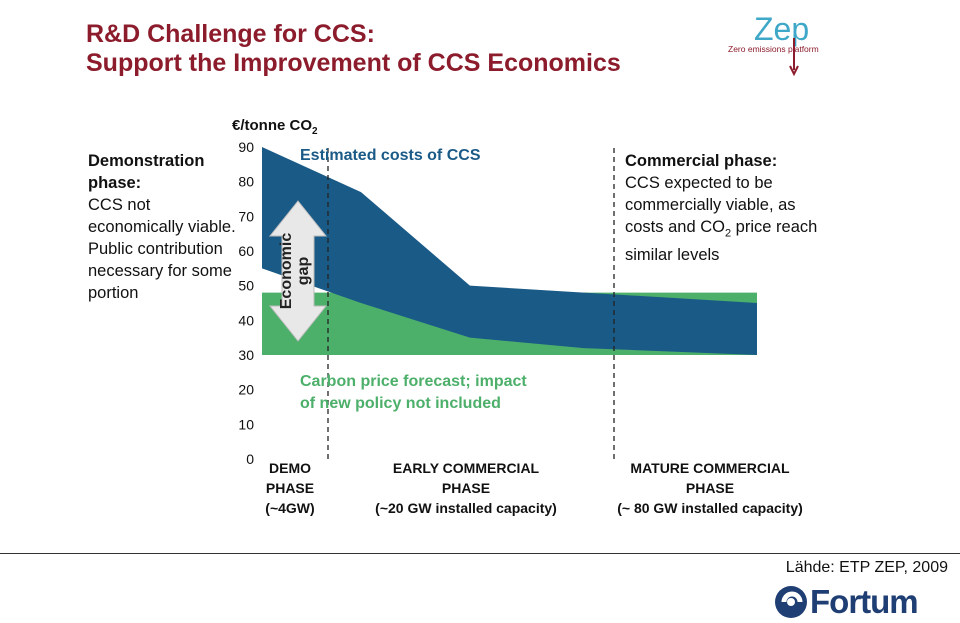 The height and width of the screenshot is (623, 960). What do you see at coordinates (728, 233) in the screenshot?
I see `commercial-note-sub: 2` at bounding box center [728, 233].